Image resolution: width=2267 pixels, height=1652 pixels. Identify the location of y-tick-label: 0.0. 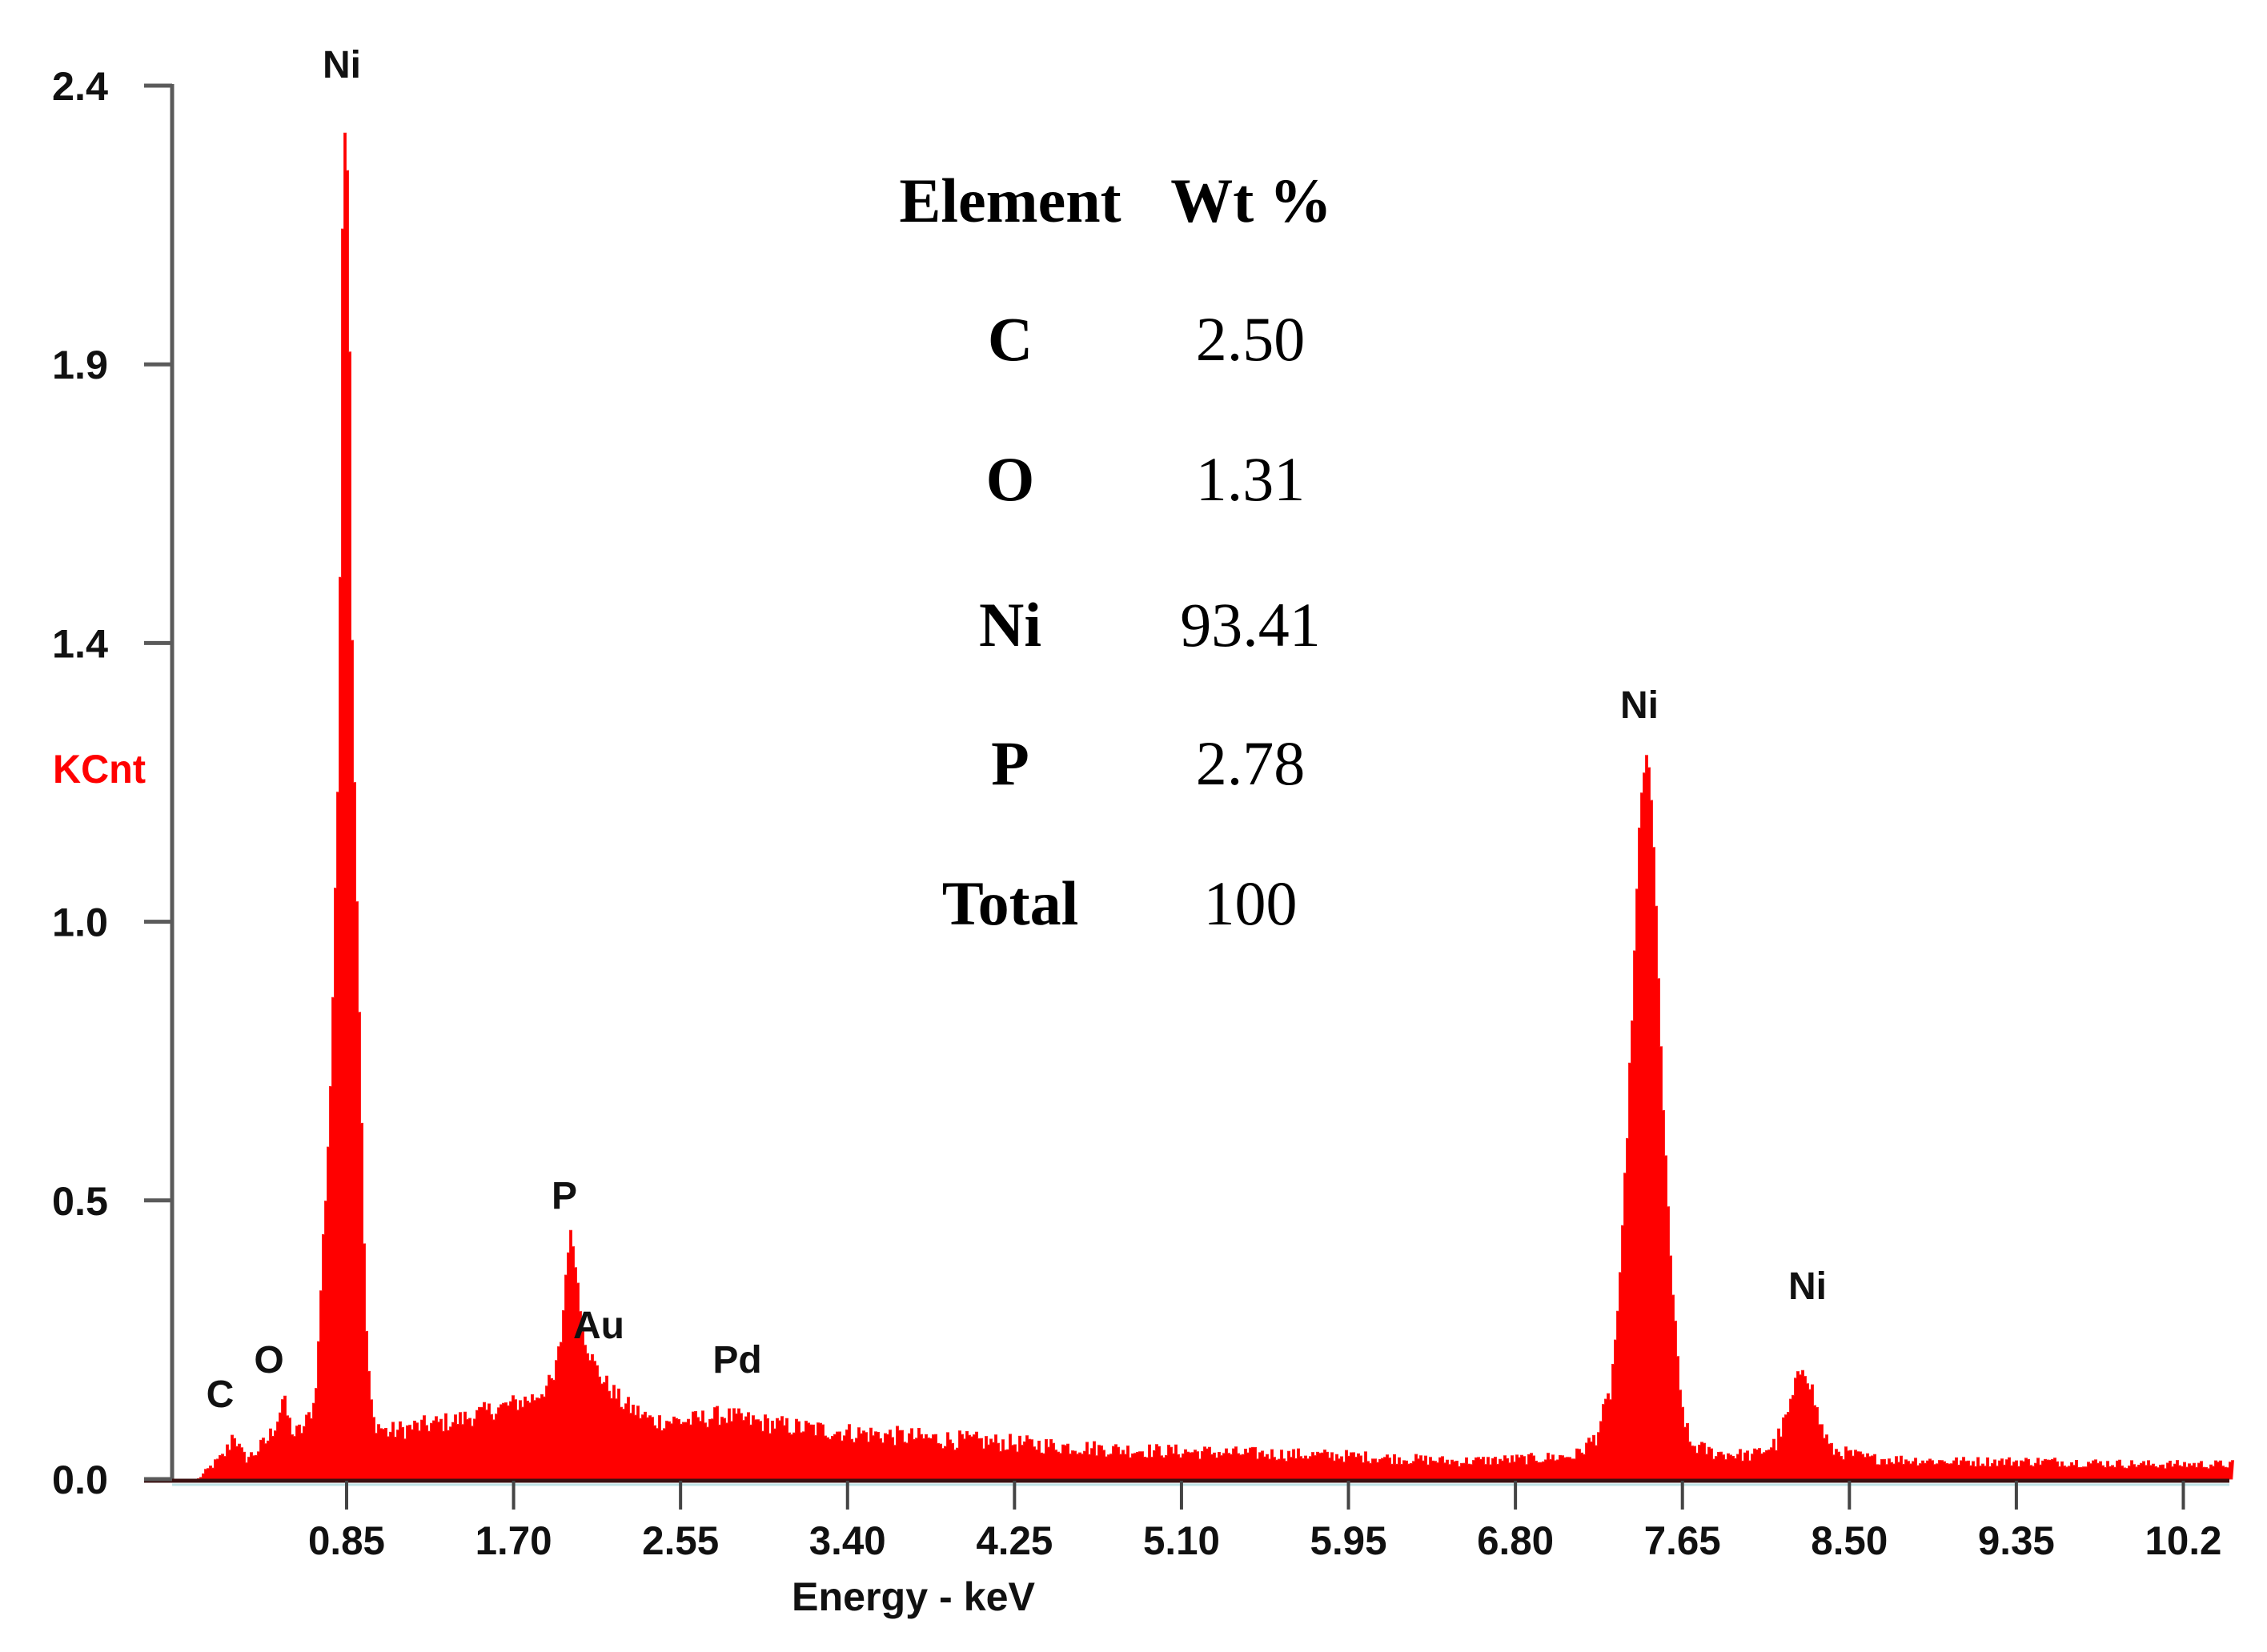
(80, 1480).